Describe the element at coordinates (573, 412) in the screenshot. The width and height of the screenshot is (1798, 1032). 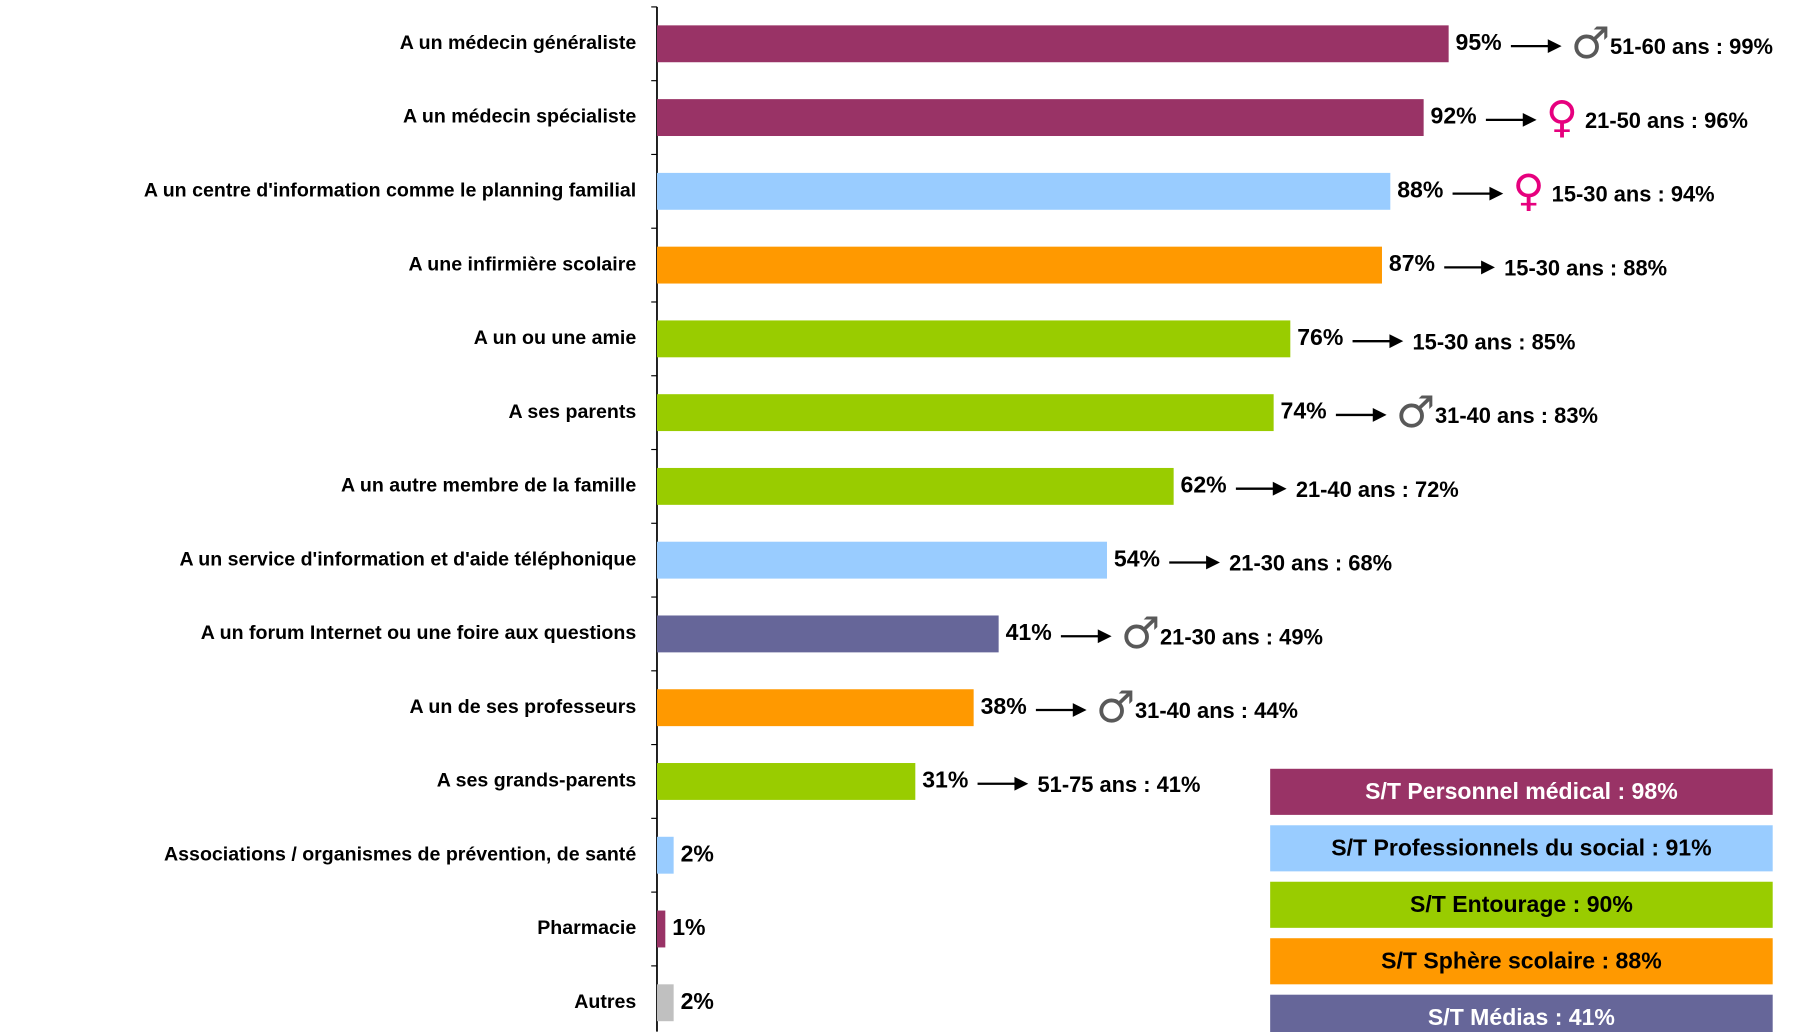
I see `category-label: A ses parents` at that location.